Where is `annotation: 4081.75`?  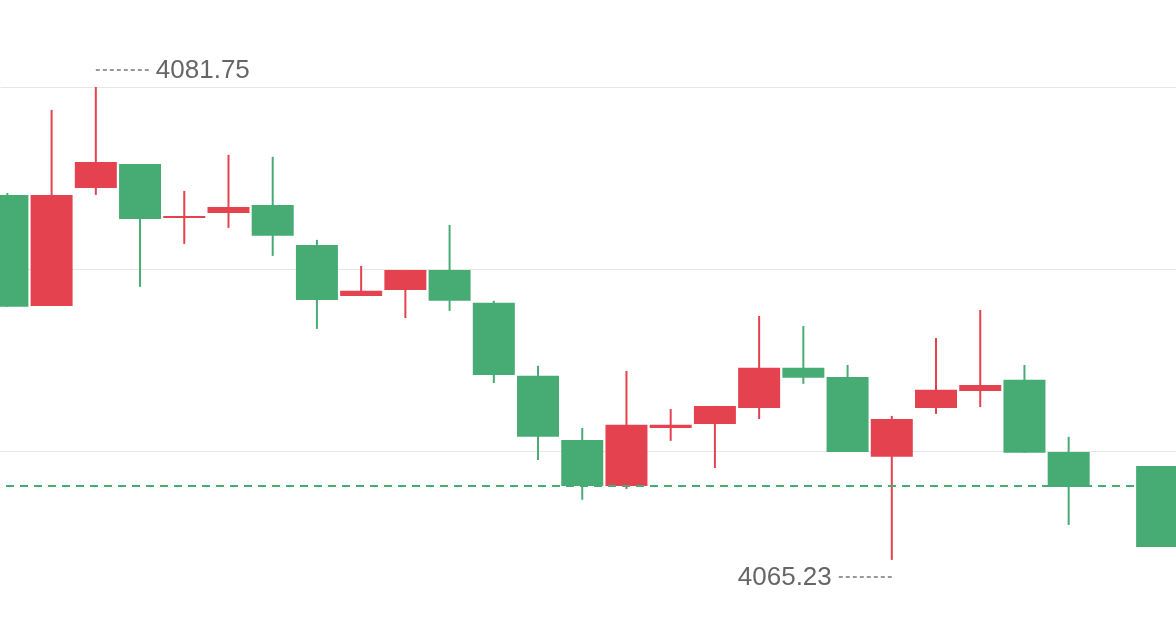
annotation: 4081.75 is located at coordinates (202, 69).